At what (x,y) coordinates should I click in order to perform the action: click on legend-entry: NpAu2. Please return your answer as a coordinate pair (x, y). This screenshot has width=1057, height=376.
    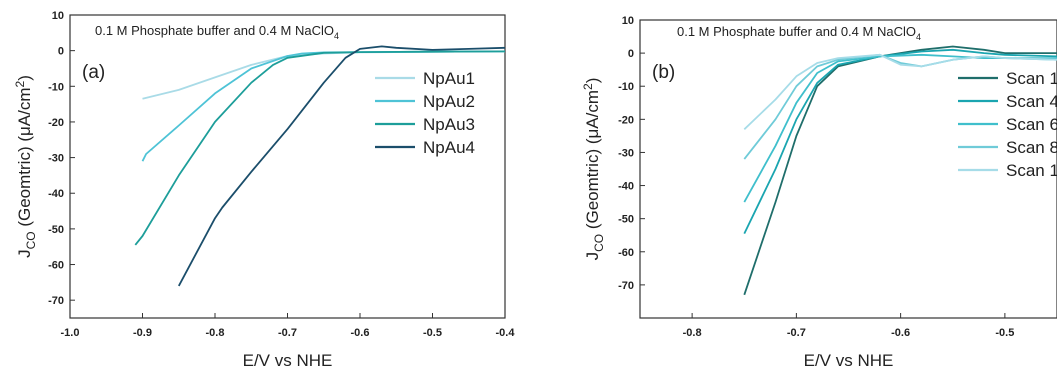
    Looking at the image, I should click on (449, 101).